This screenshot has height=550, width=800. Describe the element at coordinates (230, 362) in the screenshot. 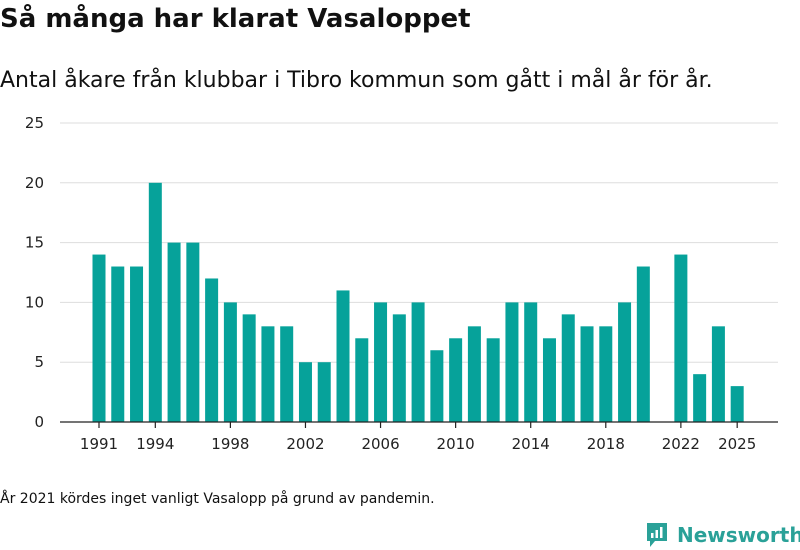

I see `bar-1998: 1998: 10` at that location.